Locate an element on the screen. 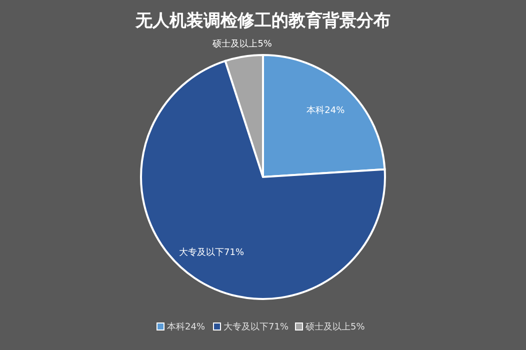 The image size is (526, 350). slice-label: 本科24% is located at coordinates (326, 110).